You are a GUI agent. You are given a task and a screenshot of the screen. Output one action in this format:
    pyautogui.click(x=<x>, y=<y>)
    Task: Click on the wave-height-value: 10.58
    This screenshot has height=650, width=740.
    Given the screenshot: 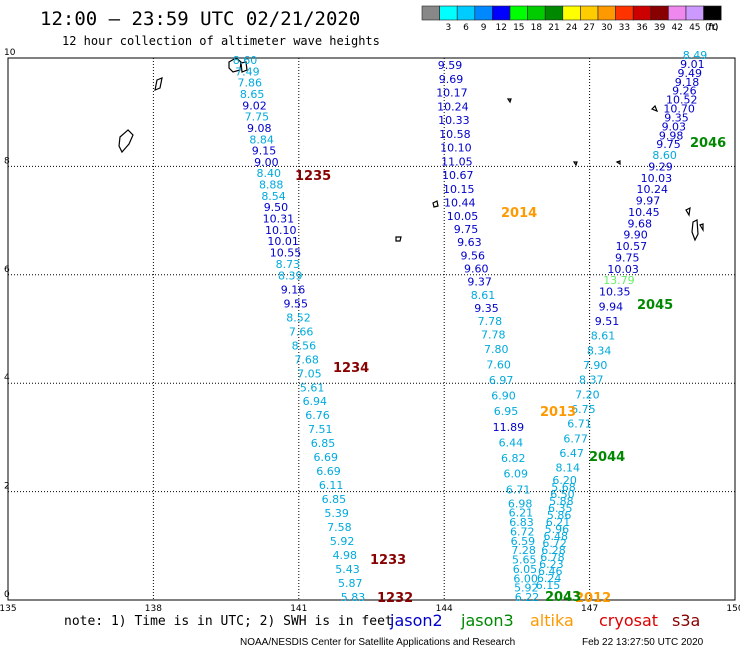 What is the action you would take?
    pyautogui.click(x=455, y=134)
    